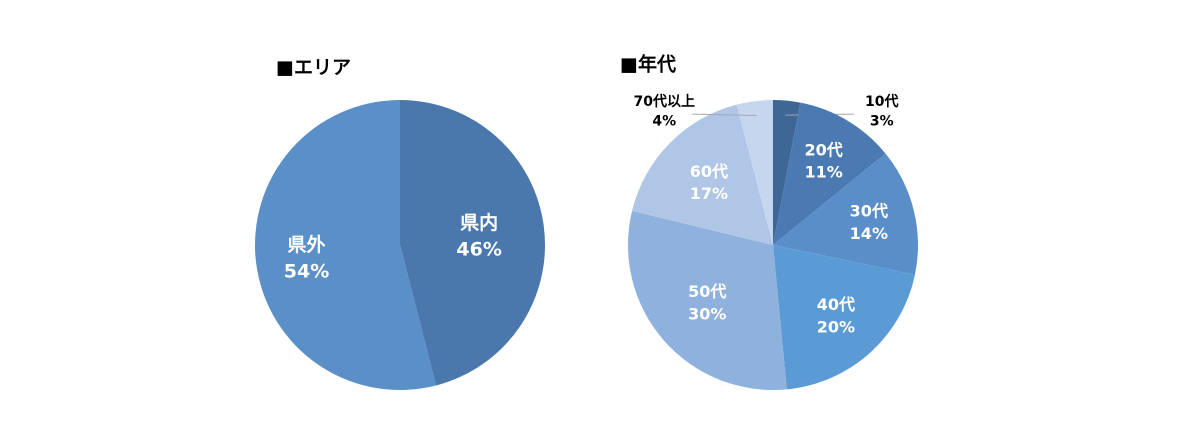  Describe the element at coordinates (306, 272) in the screenshot. I see `slice-value-label: 54%` at that location.